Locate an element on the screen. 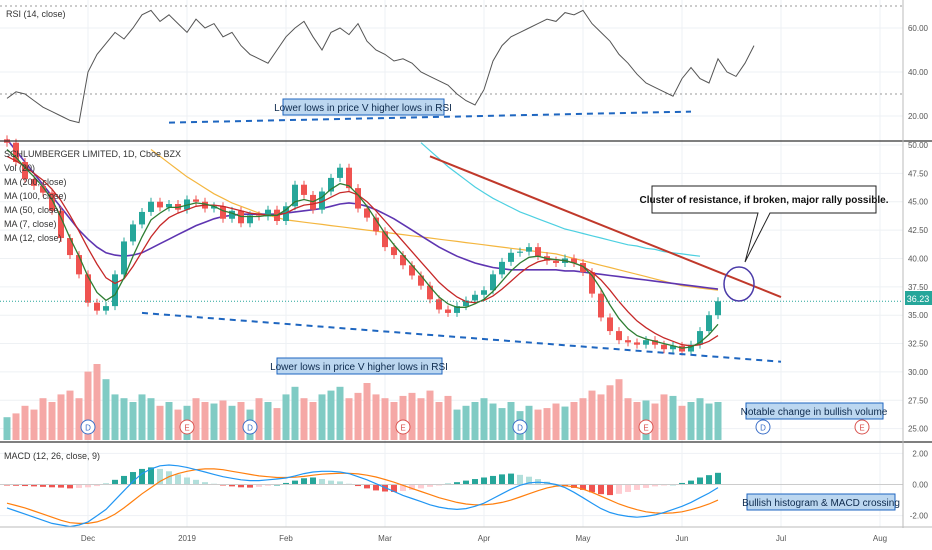 This screenshot has height=550, width=932. rsi-y-tick-label: 20.00 is located at coordinates (918, 116).